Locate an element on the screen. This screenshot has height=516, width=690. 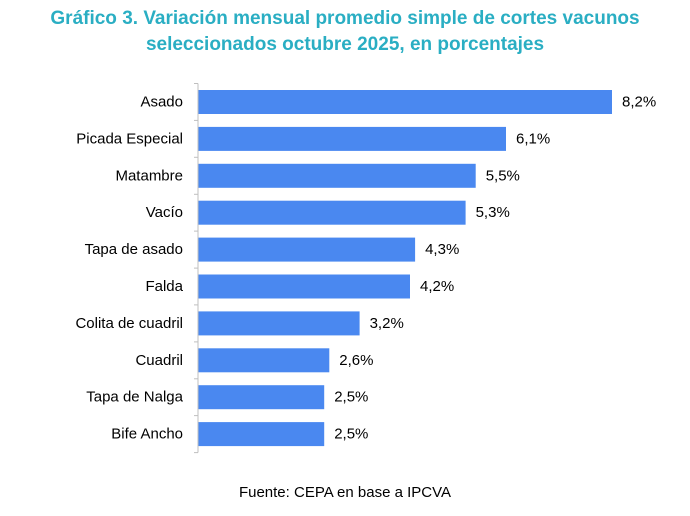
category-label-7: Cuadril is located at coordinates (159, 360).